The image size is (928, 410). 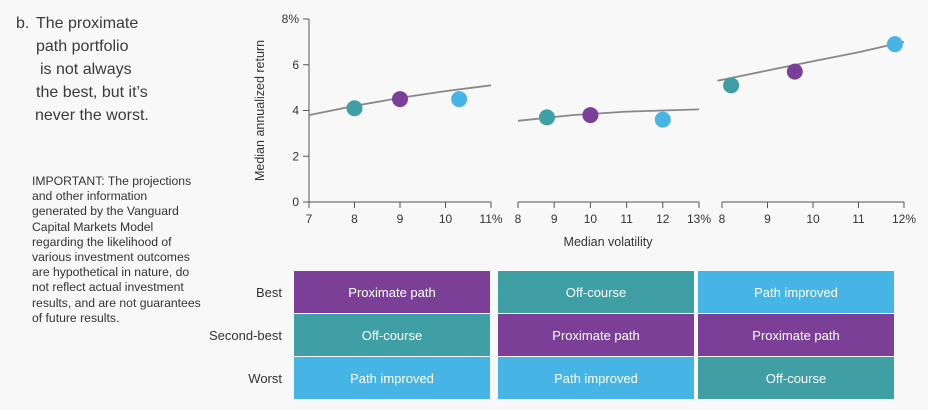 What do you see at coordinates (295, 111) in the screenshot?
I see `y-tick-label: 4` at bounding box center [295, 111].